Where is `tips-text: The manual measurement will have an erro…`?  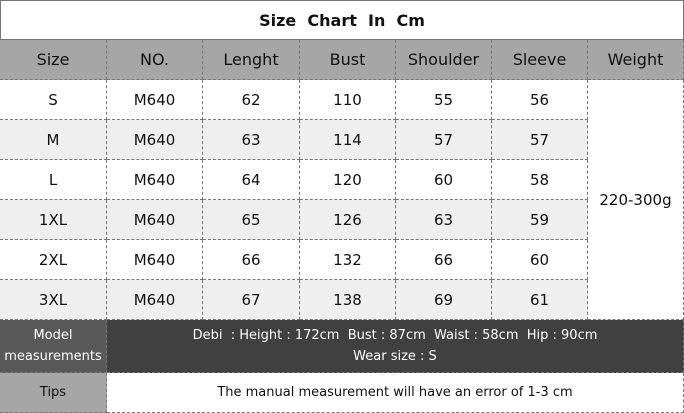 tips-text: The manual measurement will have an erro… is located at coordinates (395, 393).